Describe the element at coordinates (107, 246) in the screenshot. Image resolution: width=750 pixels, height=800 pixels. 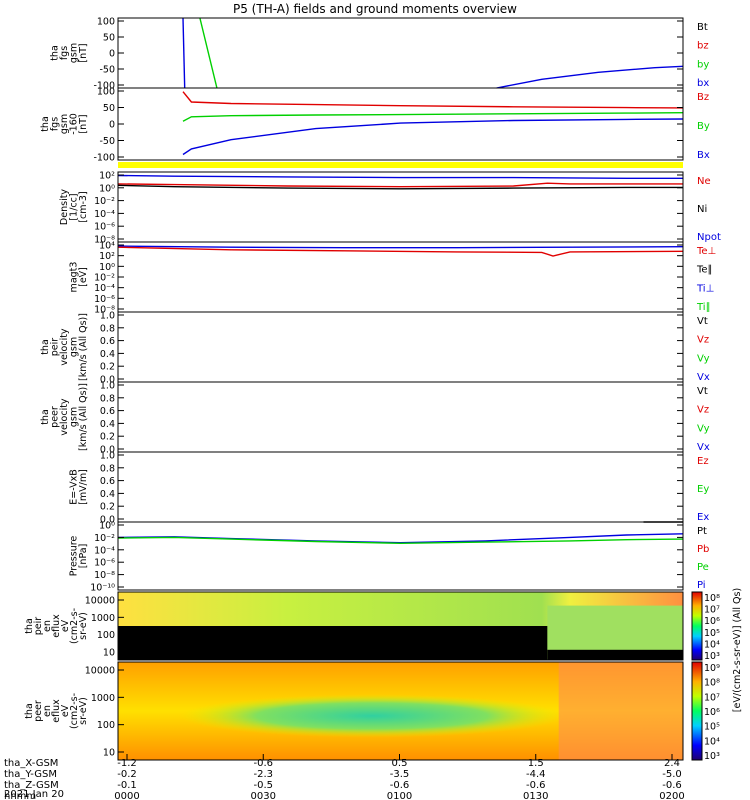
I see `ytick-label: 10⁴` at that location.